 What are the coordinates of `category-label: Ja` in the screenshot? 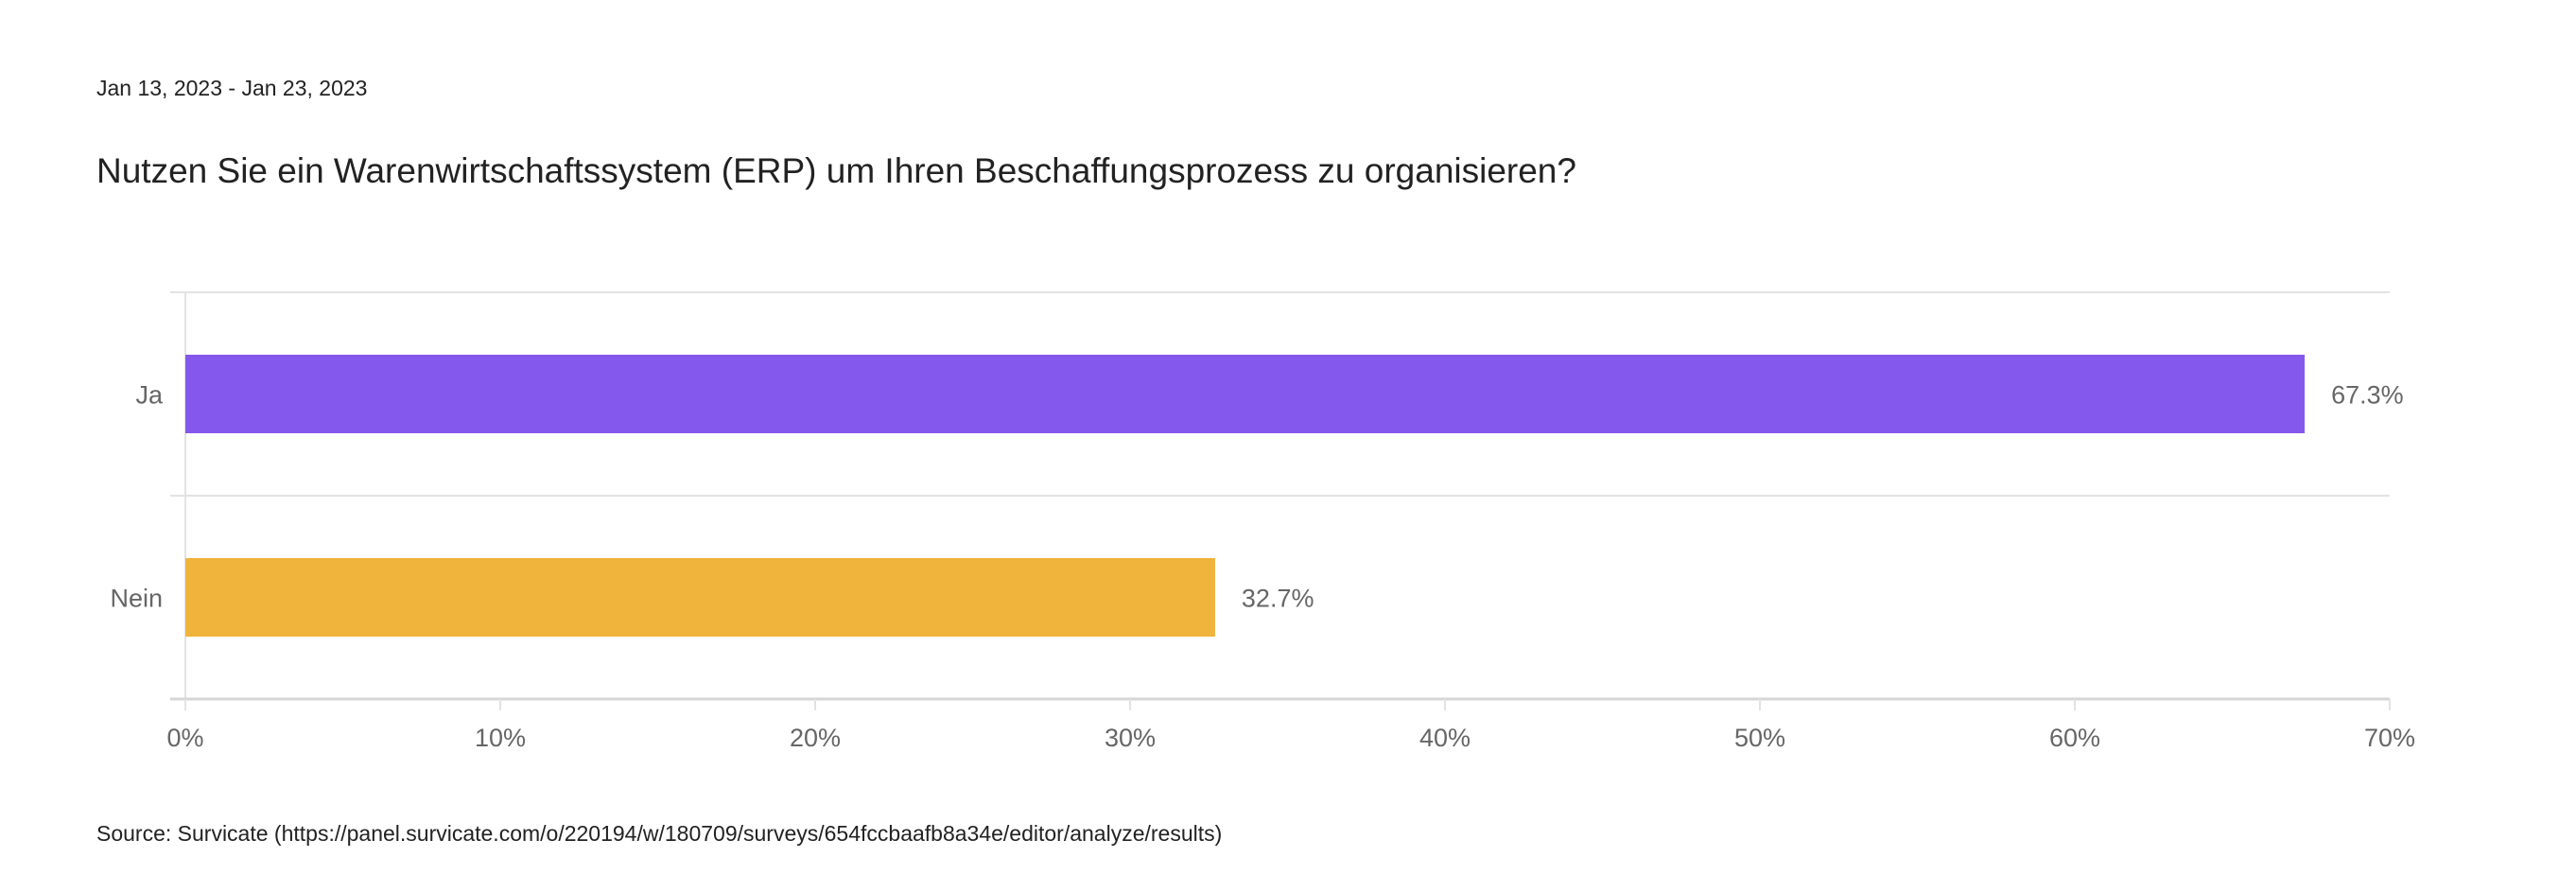 It's located at (149, 395).